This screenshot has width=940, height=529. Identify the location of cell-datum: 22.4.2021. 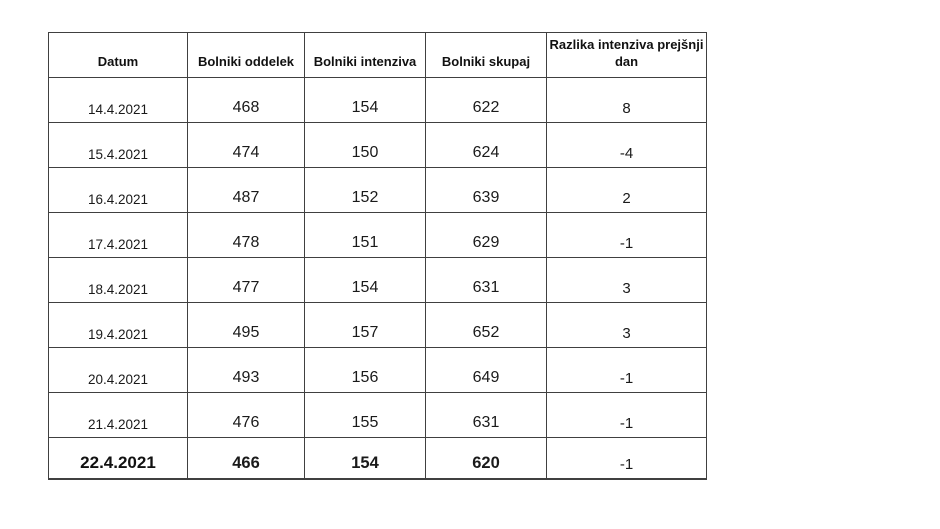
(118, 458).